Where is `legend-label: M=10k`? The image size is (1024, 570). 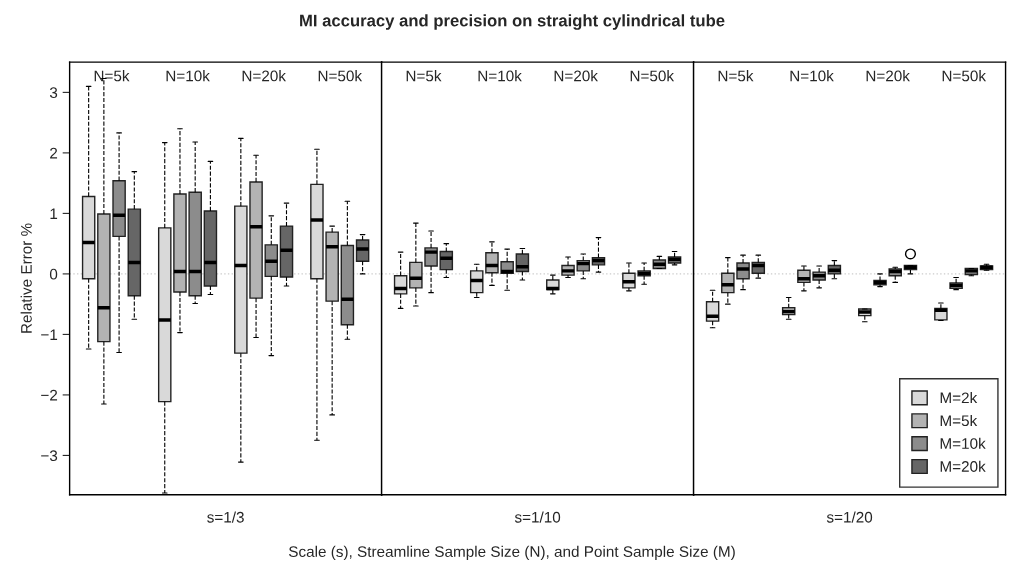
legend-label: M=10k is located at coordinates (963, 443).